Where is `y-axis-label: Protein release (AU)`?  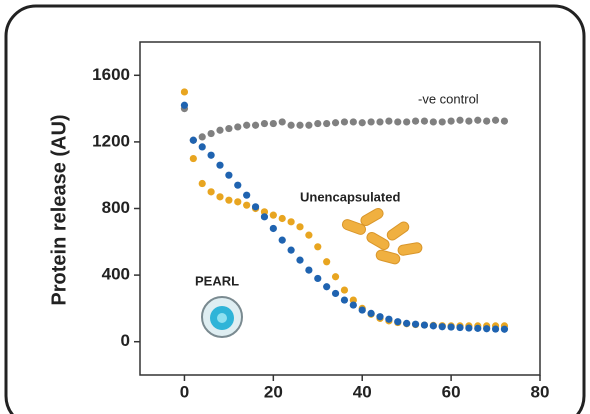 y-axis-label: Protein release (AU) is located at coordinates (59, 209).